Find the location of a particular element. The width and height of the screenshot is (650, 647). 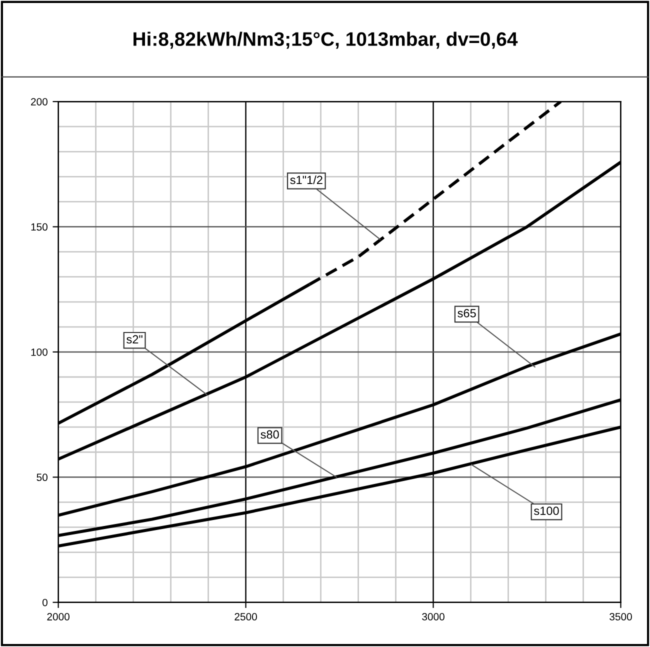

y-tick-label: 0 is located at coordinates (45, 602).